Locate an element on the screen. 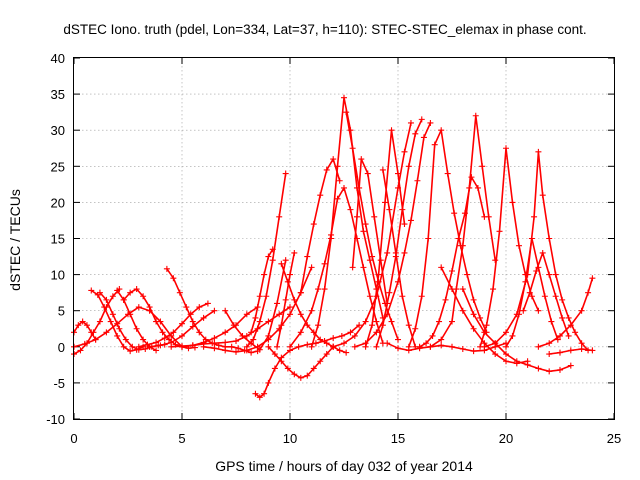  x-tick-label: 10 is located at coordinates (290, 438).